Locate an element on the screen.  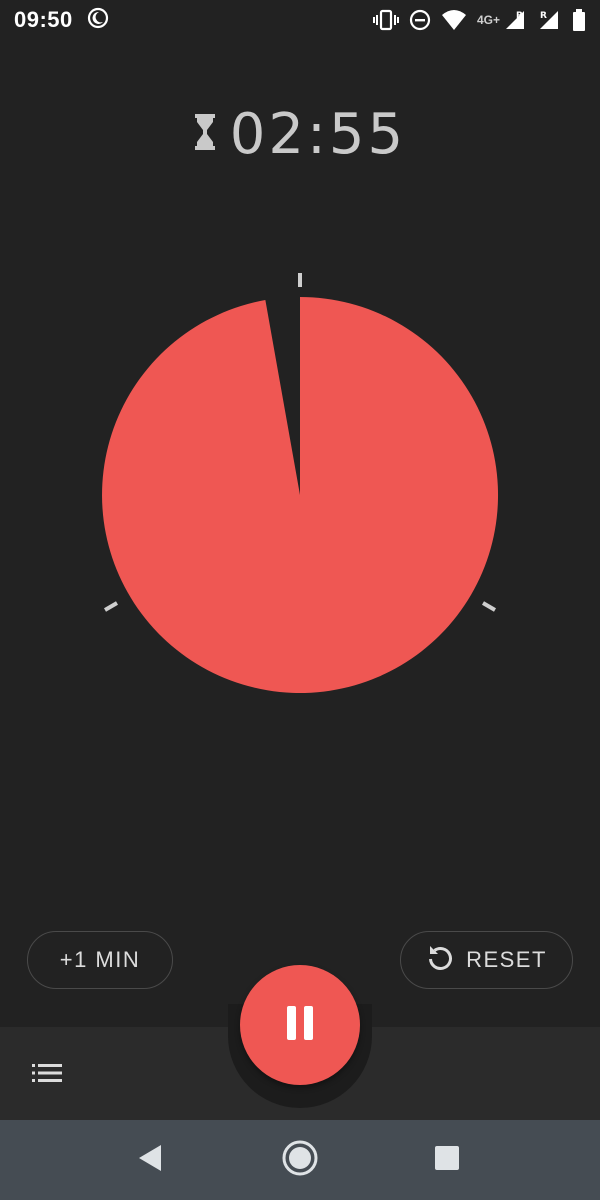
add-one-minute-button: +1 MIN is located at coordinates (100, 960).